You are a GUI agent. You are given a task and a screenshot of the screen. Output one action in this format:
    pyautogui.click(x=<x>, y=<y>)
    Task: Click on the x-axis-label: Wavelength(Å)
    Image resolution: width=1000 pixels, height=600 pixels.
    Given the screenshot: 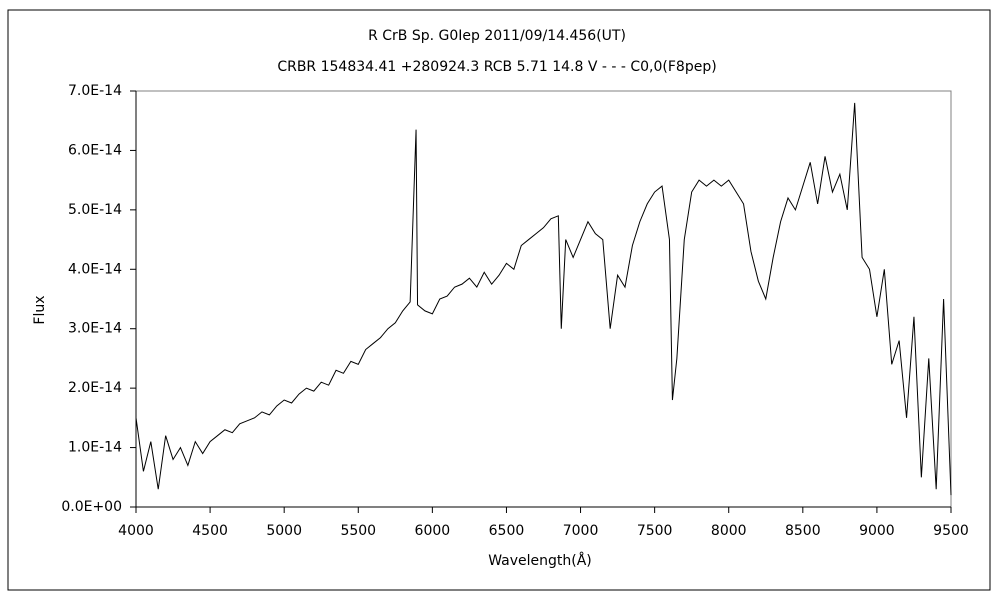 What is the action you would take?
    pyautogui.click(x=540, y=560)
    